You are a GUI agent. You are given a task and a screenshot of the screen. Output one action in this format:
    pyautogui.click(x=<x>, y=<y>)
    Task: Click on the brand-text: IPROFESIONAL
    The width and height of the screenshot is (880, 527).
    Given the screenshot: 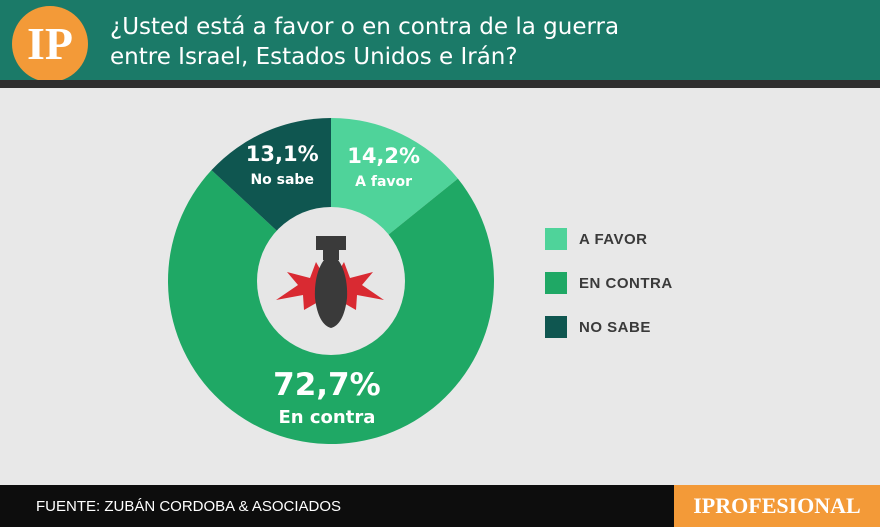 What is the action you would take?
    pyautogui.click(x=777, y=505)
    